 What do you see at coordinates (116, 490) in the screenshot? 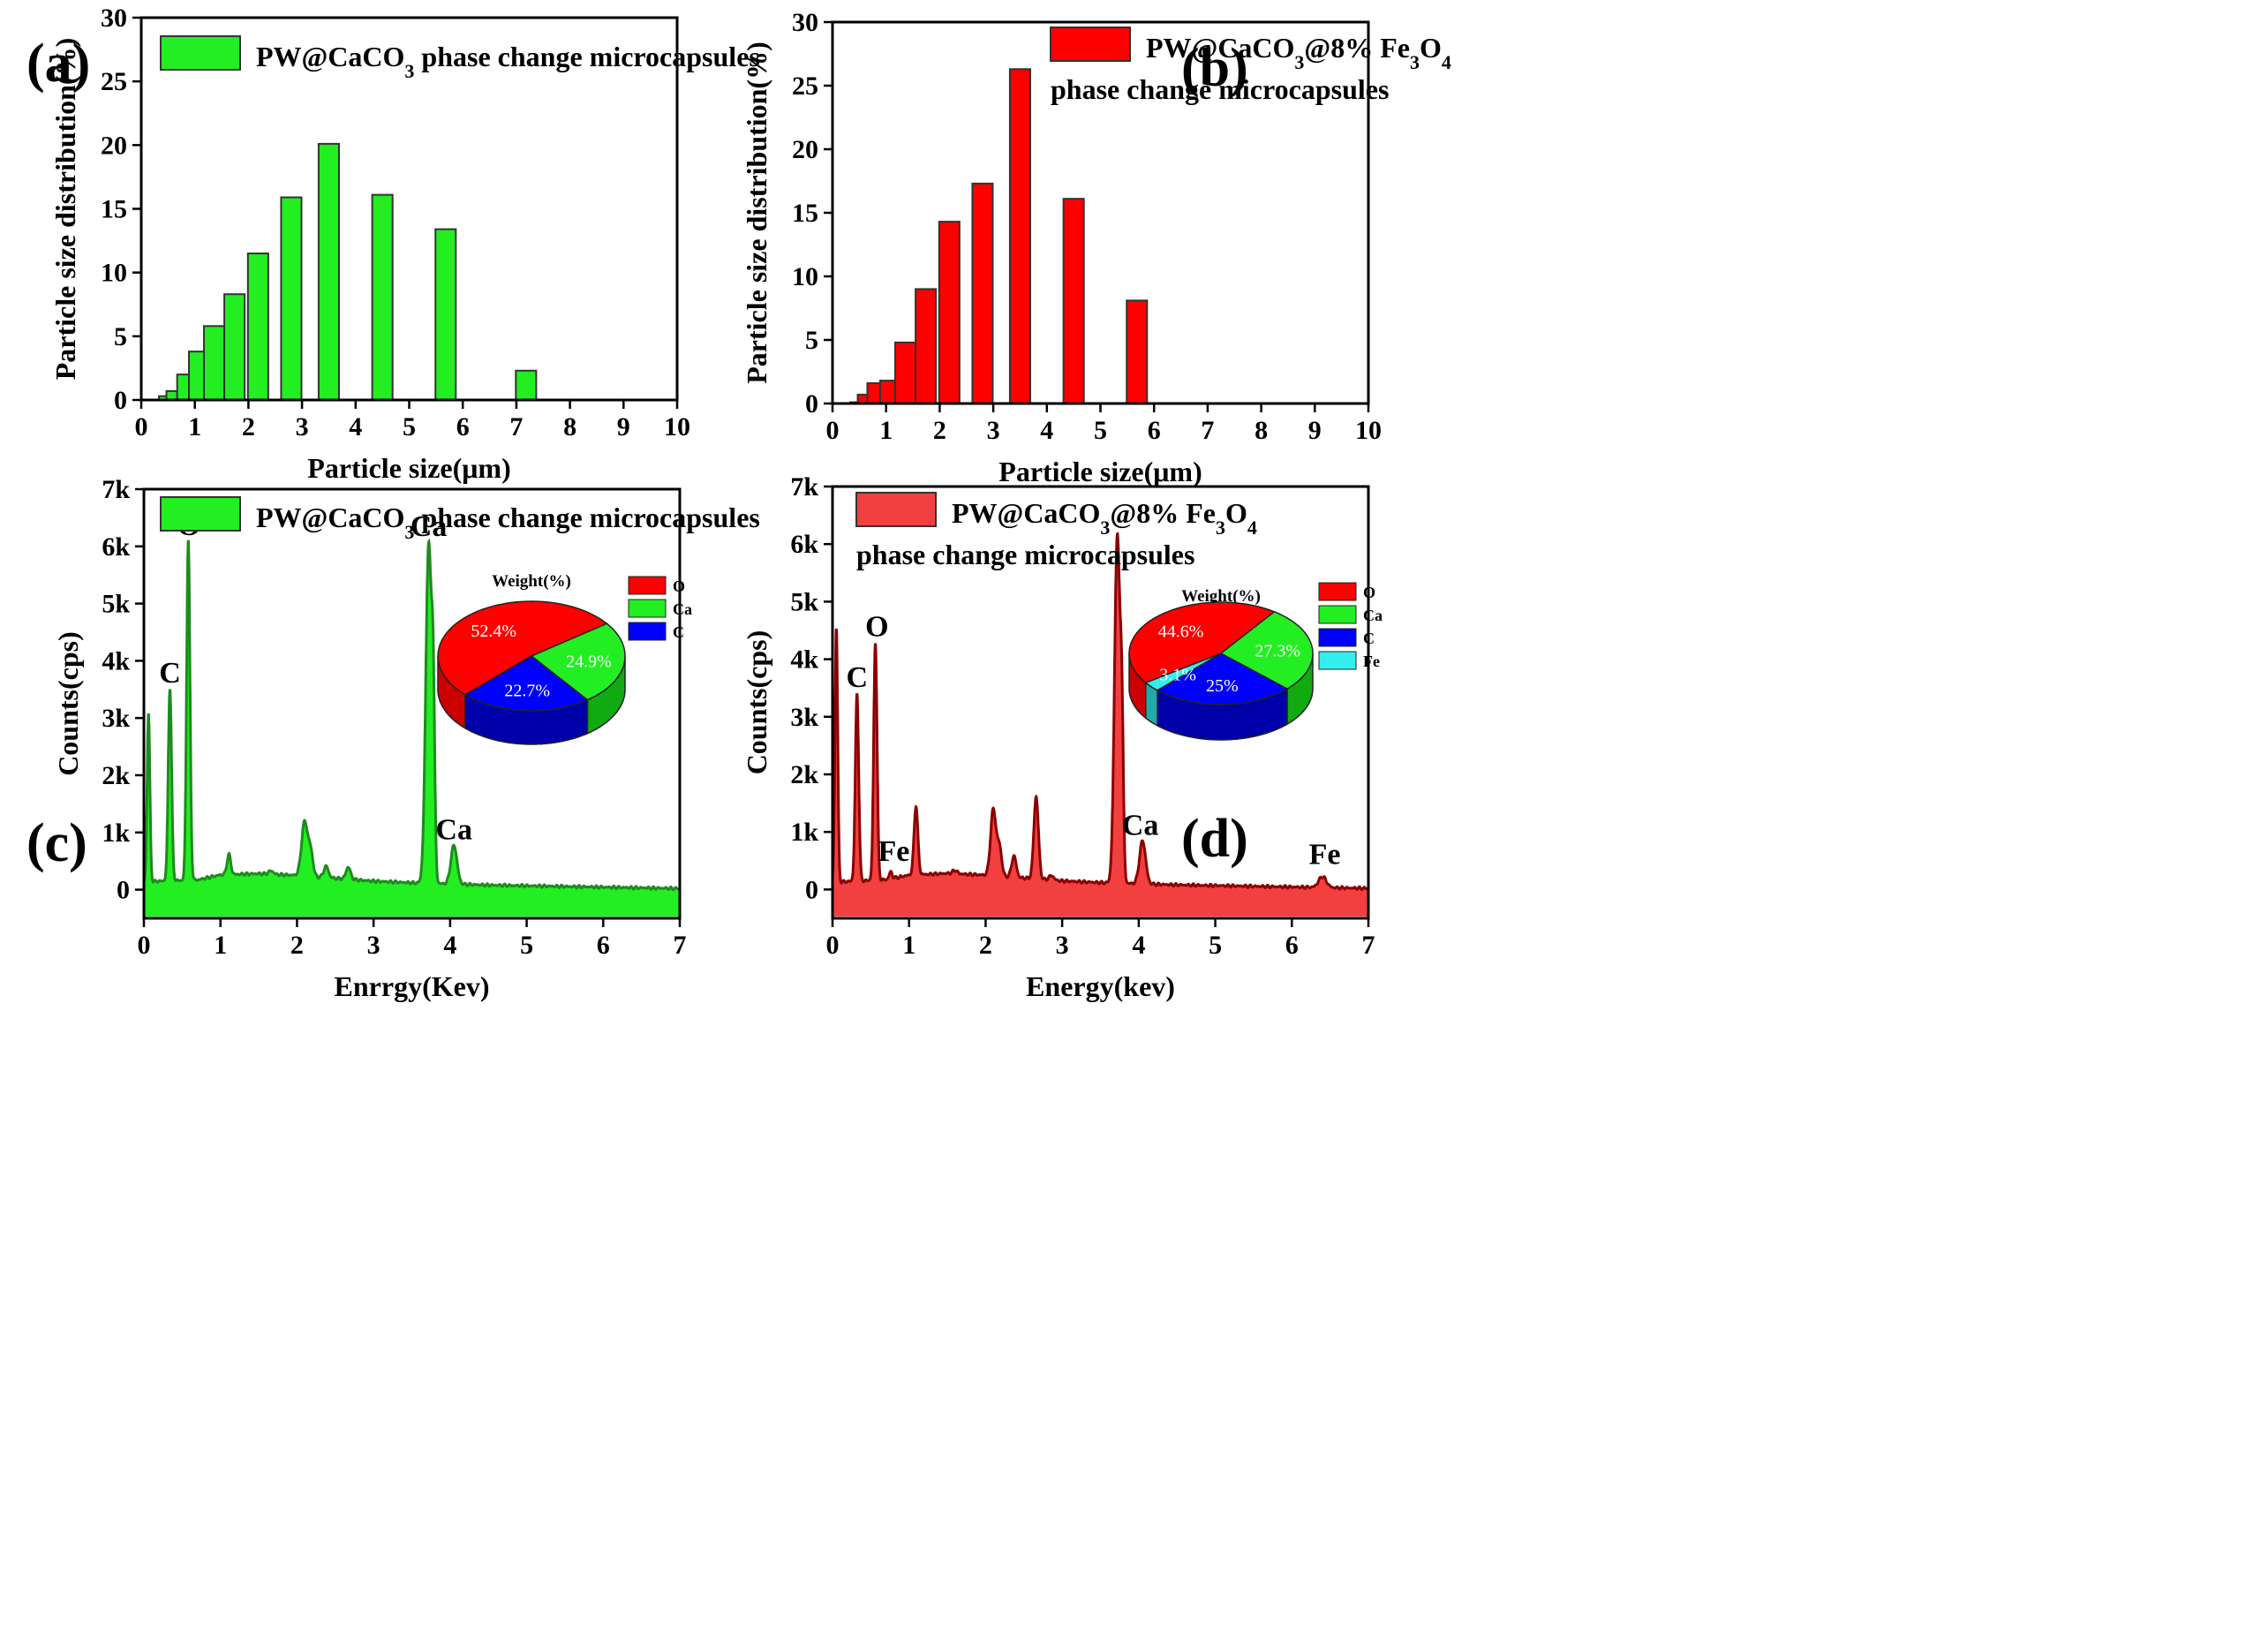
I see `y-tick-label: 7k` at bounding box center [116, 490].